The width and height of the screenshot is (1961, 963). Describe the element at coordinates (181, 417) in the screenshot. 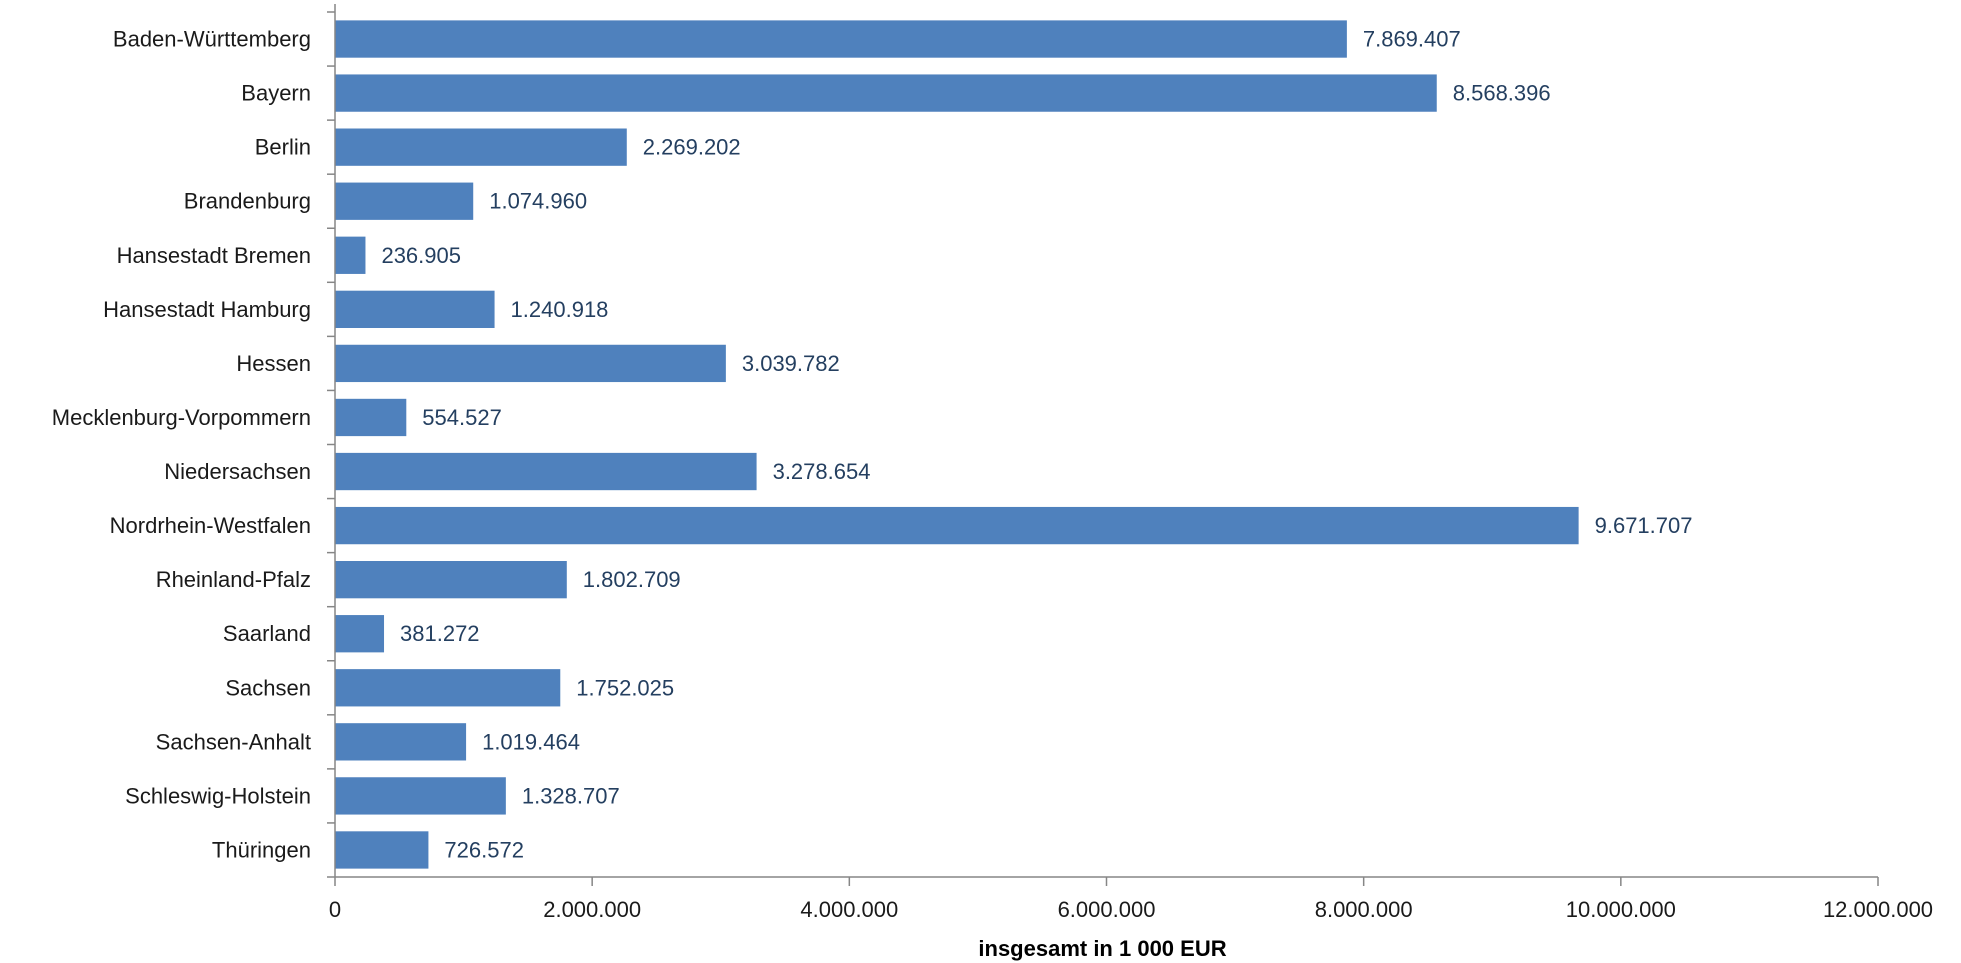

I see `category-label: Mecklenburg-Vorpommern` at that location.